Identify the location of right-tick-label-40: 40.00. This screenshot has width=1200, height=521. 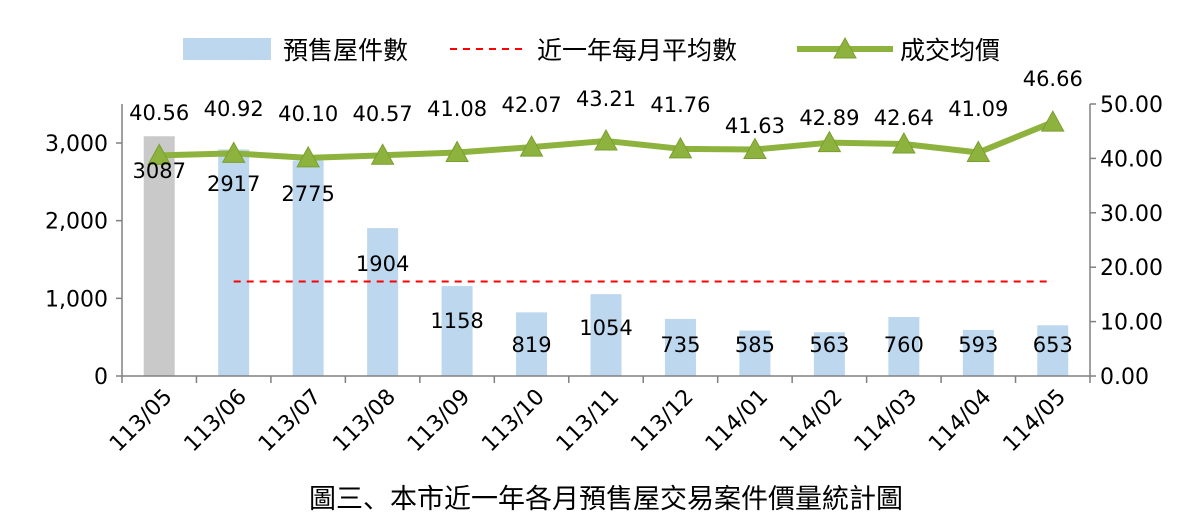
(1131, 159).